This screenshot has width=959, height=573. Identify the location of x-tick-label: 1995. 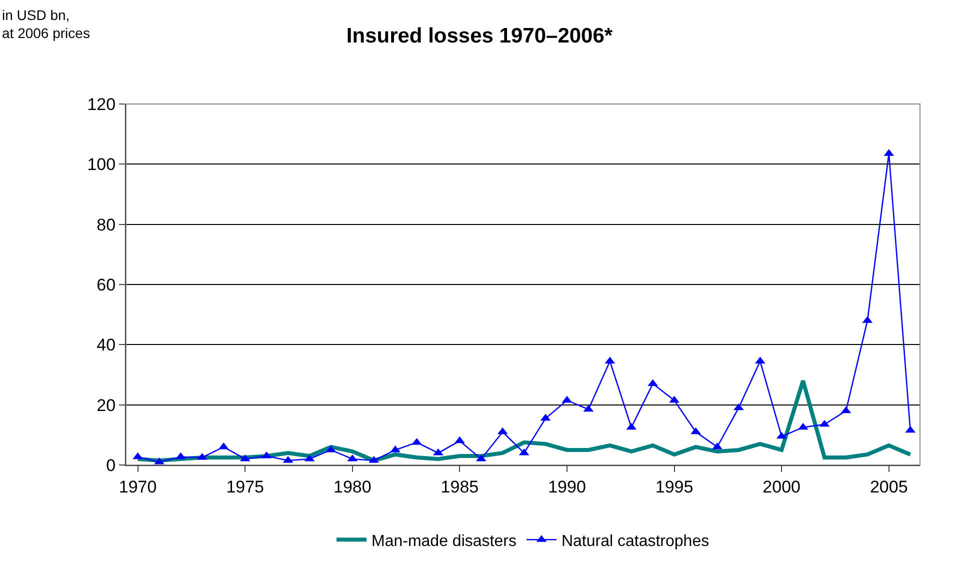
(674, 486).